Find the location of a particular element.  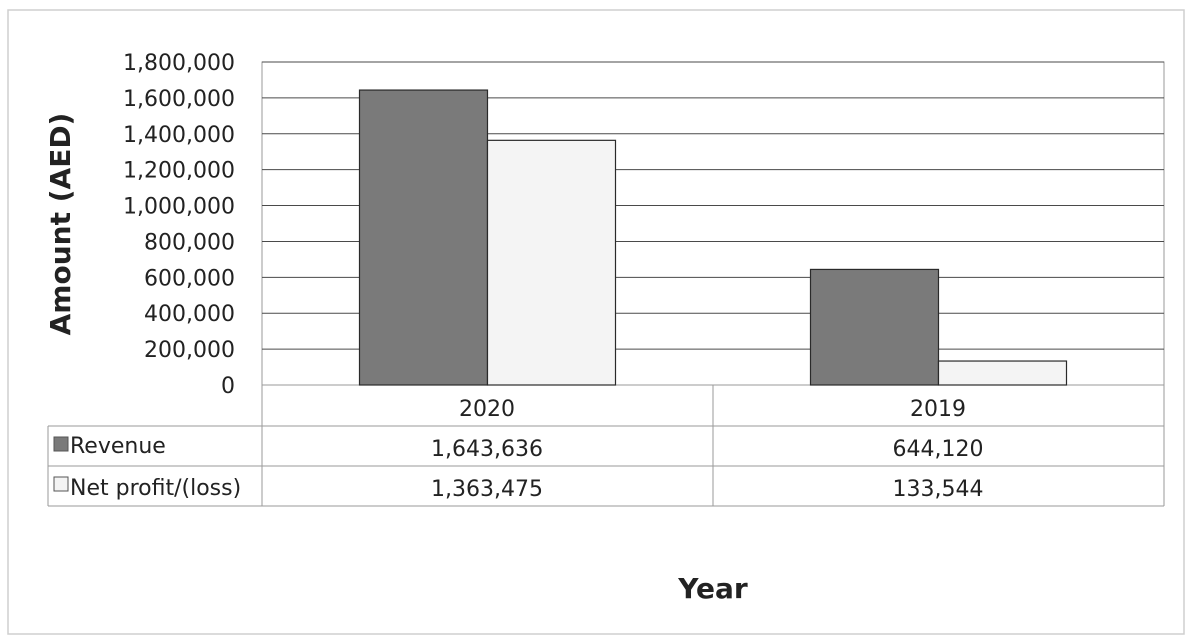

cell-revenue-2020: 1,643,636 is located at coordinates (487, 449).